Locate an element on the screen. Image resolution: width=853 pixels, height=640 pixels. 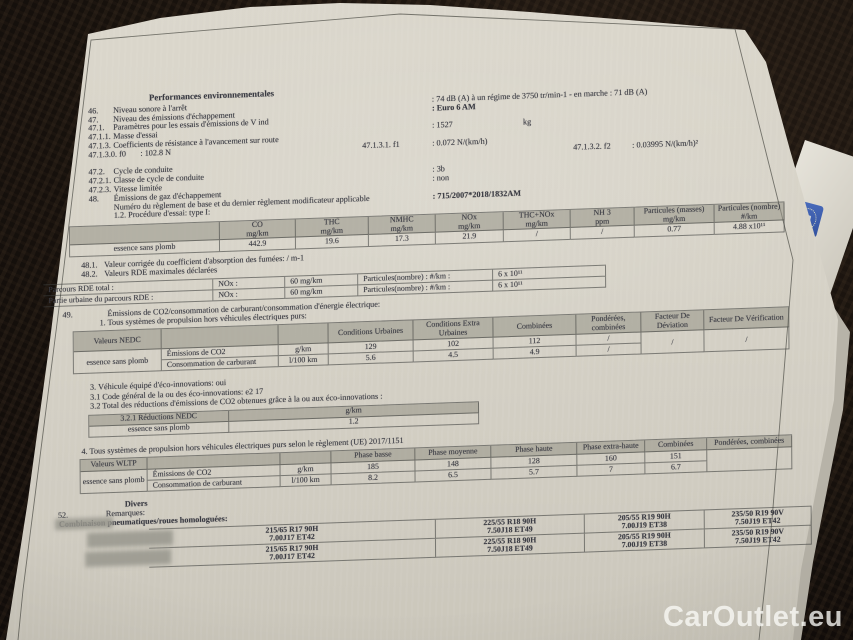
empty-header-cell is located at coordinates (303, 334).